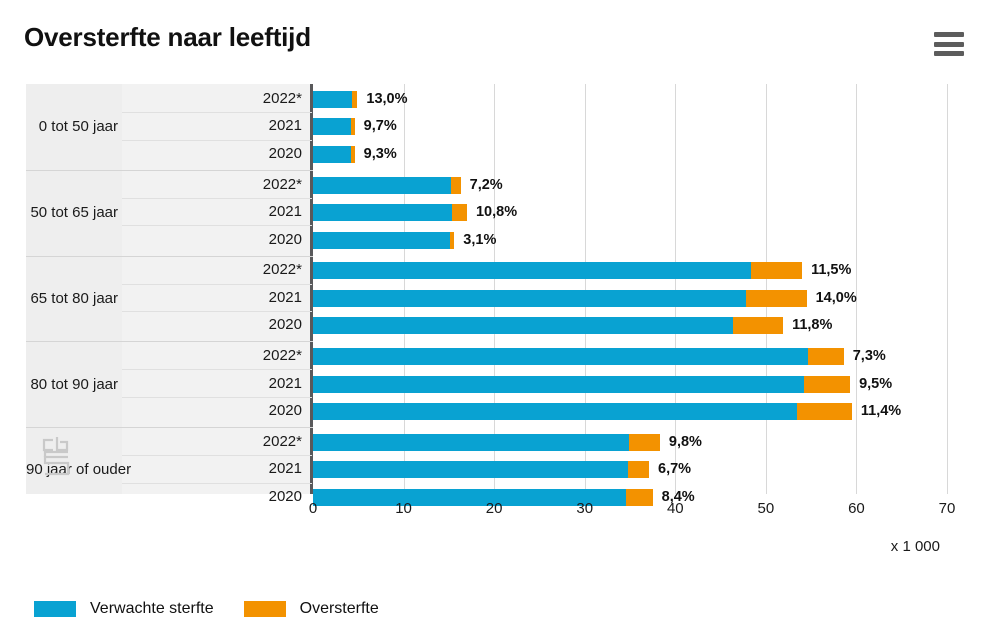 The height and width of the screenshot is (643, 1006). Describe the element at coordinates (339, 608) in the screenshot. I see `legend-label-excess: Oversterfte` at that location.